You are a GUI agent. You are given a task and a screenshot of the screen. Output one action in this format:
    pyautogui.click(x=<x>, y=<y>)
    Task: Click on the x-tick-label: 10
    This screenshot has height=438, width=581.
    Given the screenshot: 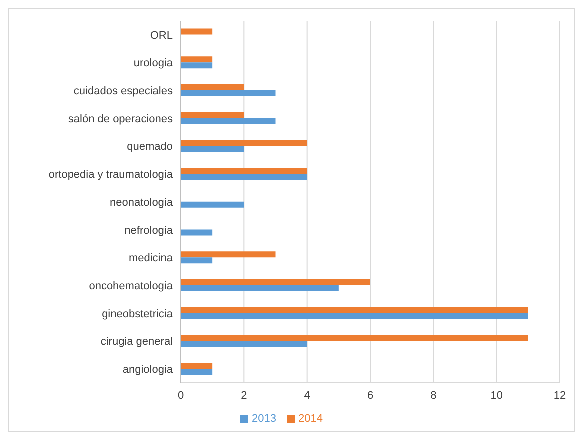 What is the action you would take?
    pyautogui.click(x=496, y=396)
    